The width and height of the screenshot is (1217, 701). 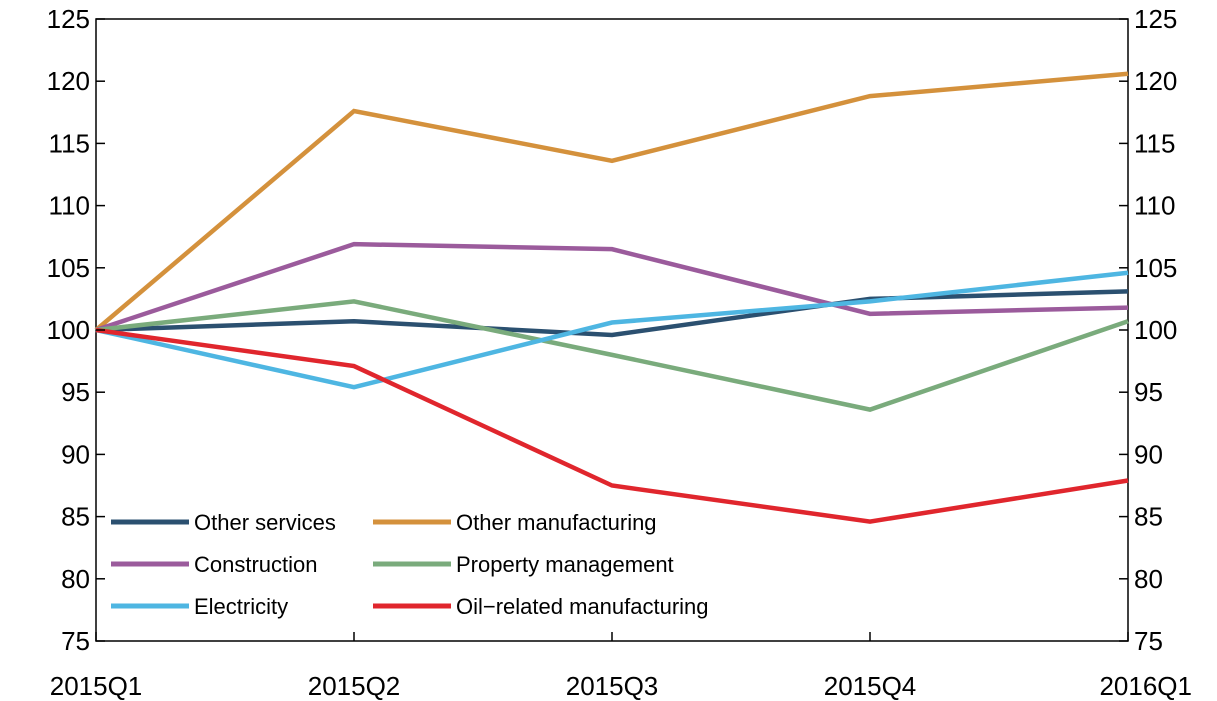 I want to click on y-tick-label-right: 110, so click(x=1154, y=206).